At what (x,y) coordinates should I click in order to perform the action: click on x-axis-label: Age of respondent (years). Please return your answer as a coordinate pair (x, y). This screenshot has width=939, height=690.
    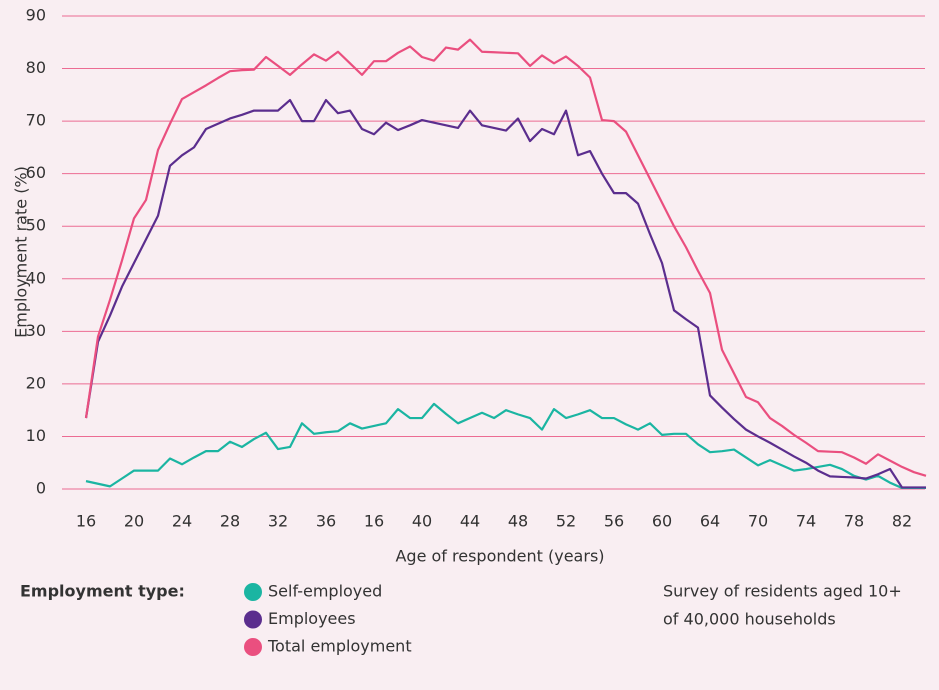
    Looking at the image, I should click on (499, 556).